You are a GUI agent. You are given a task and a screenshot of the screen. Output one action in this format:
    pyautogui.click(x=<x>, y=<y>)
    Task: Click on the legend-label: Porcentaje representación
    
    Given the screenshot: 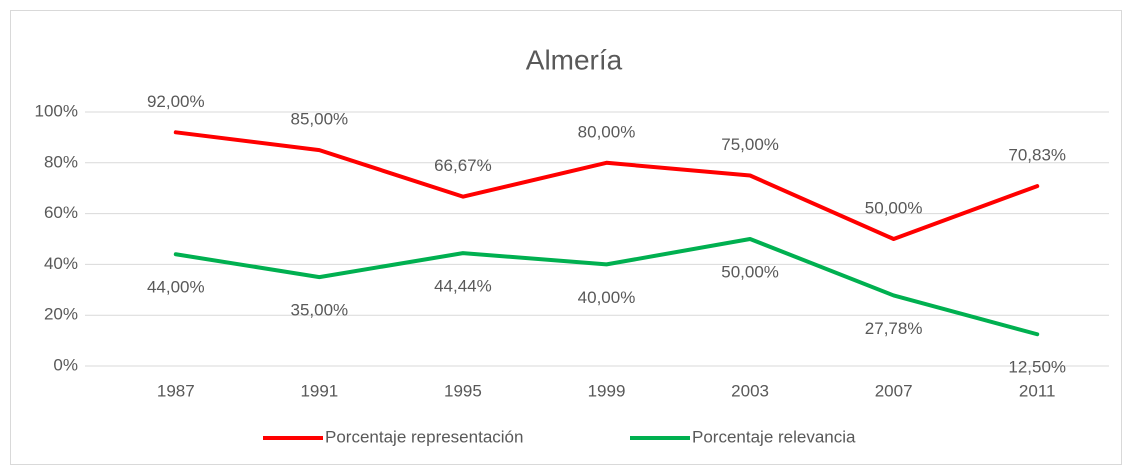 What is the action you would take?
    pyautogui.click(x=424, y=436)
    